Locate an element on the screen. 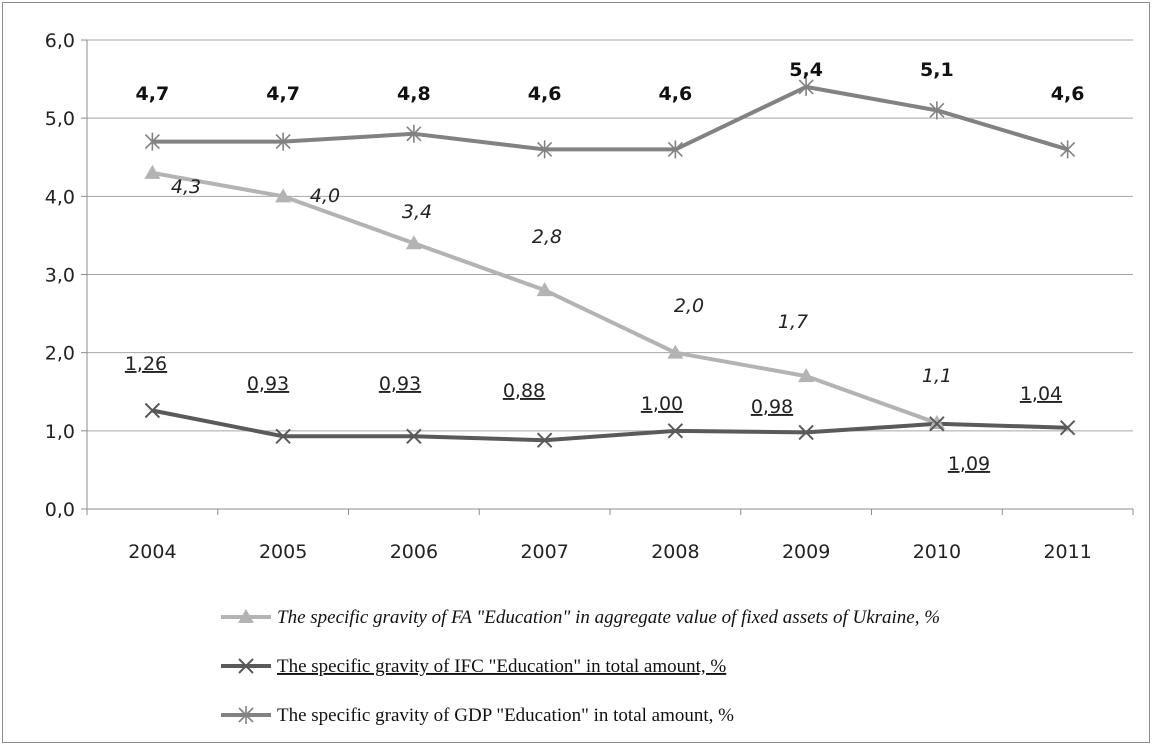  x-tick-label: 2006 is located at coordinates (414, 552).